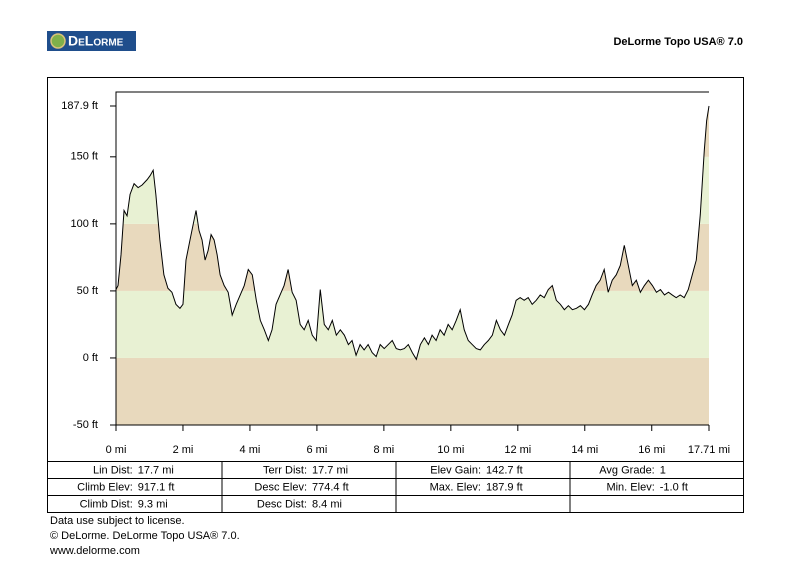  I want to click on stat-value: 1, so click(663, 470).